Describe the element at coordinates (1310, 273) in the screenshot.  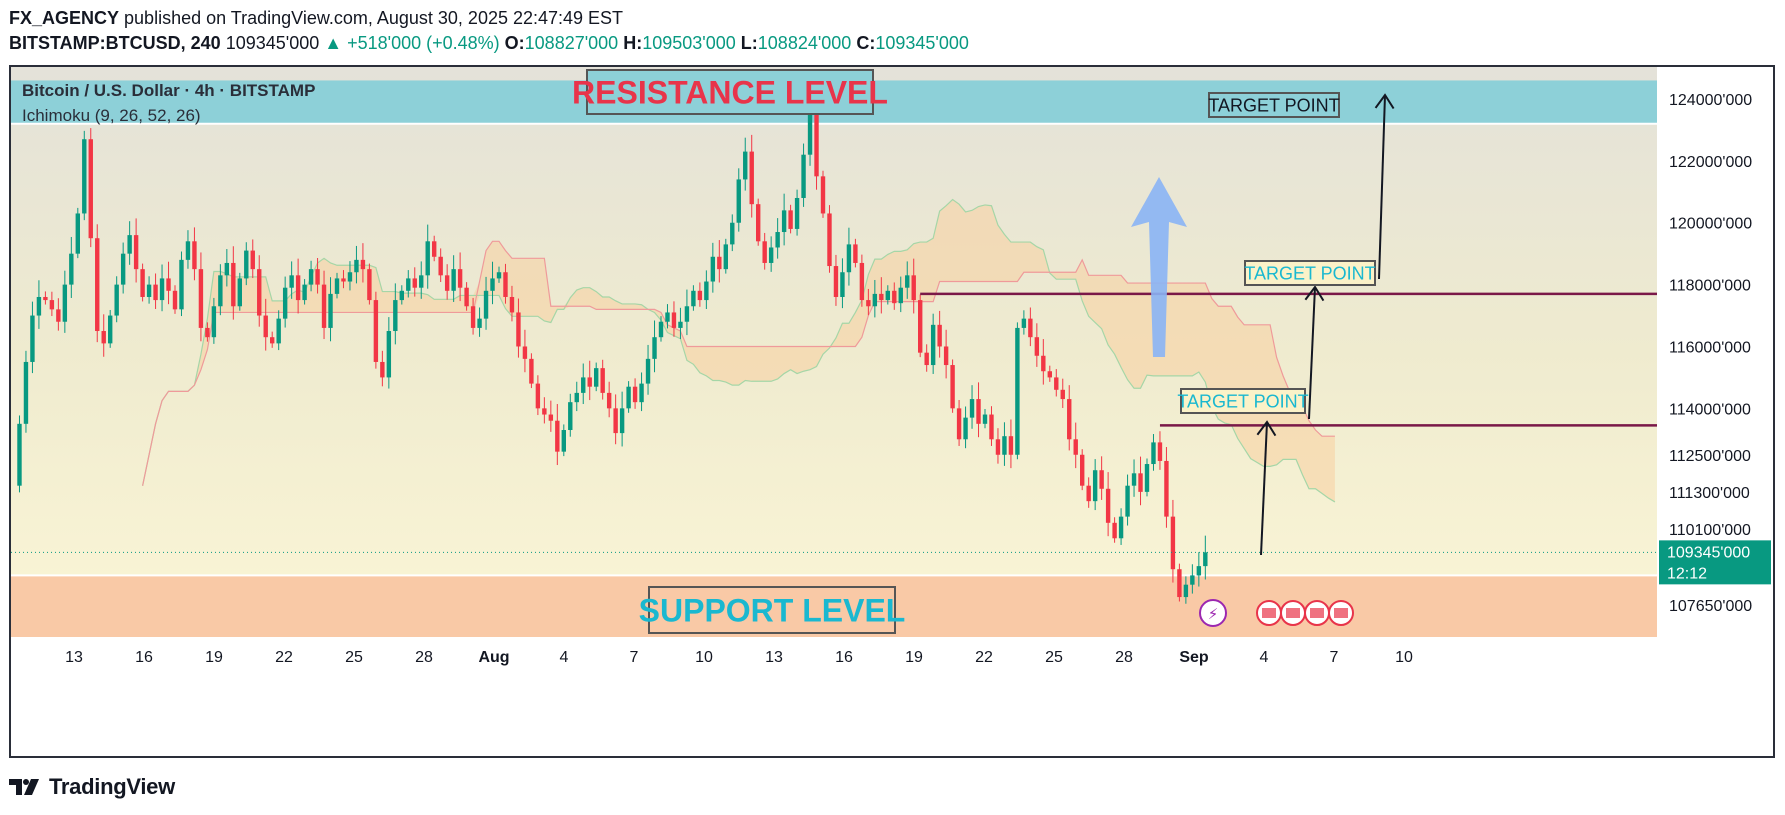
I see `target-point-middle` at that location.